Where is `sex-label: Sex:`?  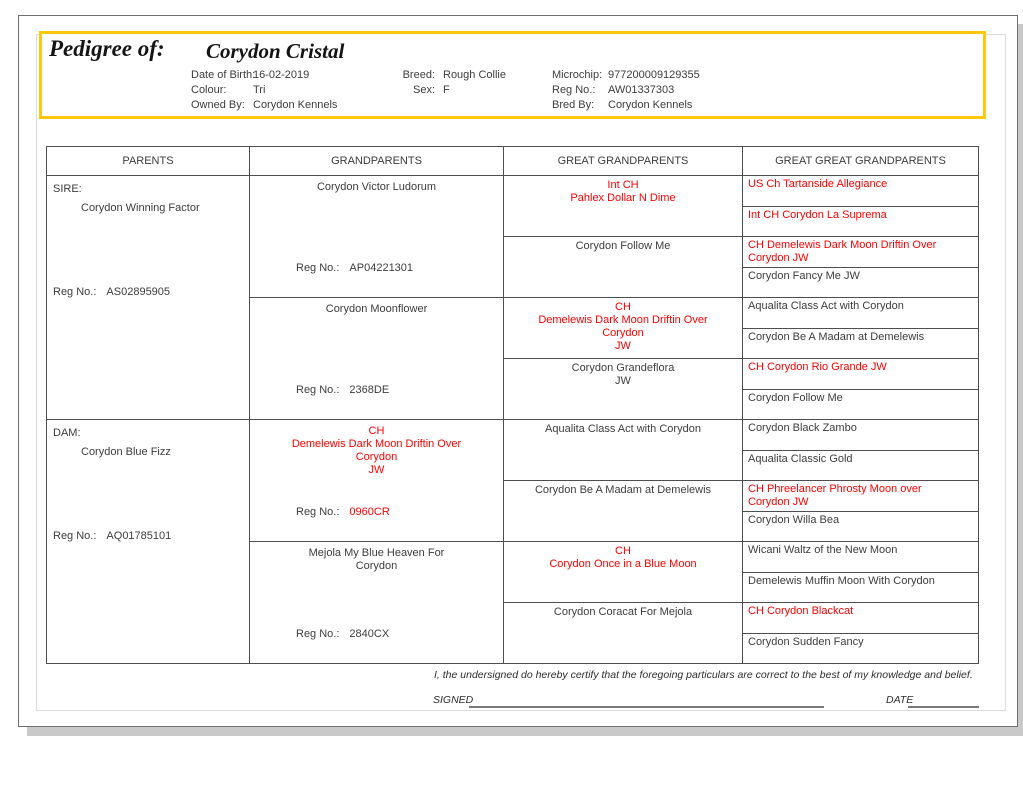 sex-label: Sex: is located at coordinates (423, 90).